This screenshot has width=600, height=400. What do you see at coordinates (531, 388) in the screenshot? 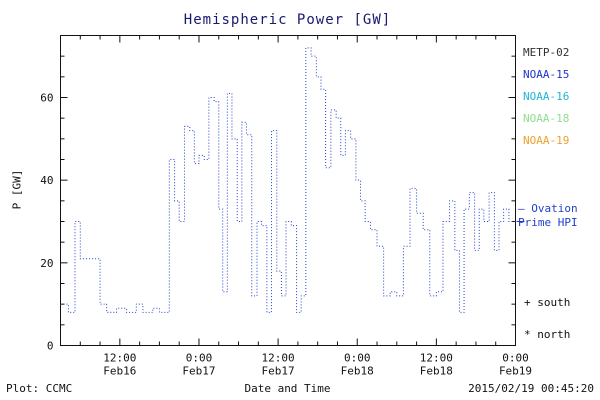
I see `plot-timestamp: 2015/02/19 00:45:20` at bounding box center [531, 388].